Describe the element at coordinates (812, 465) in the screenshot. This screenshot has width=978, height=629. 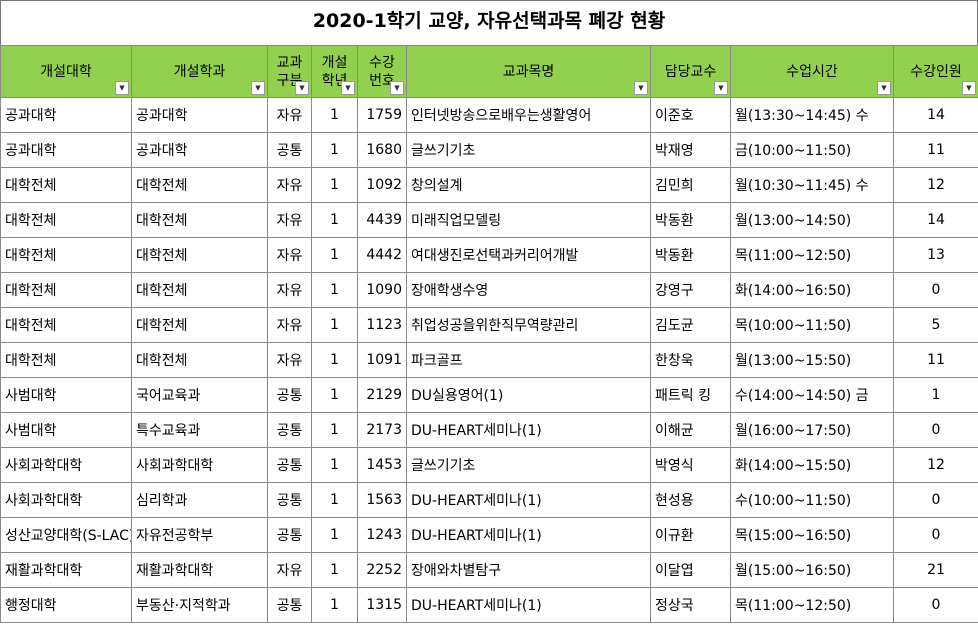
I see `table-cell: 화(14:00~15:50)` at that location.